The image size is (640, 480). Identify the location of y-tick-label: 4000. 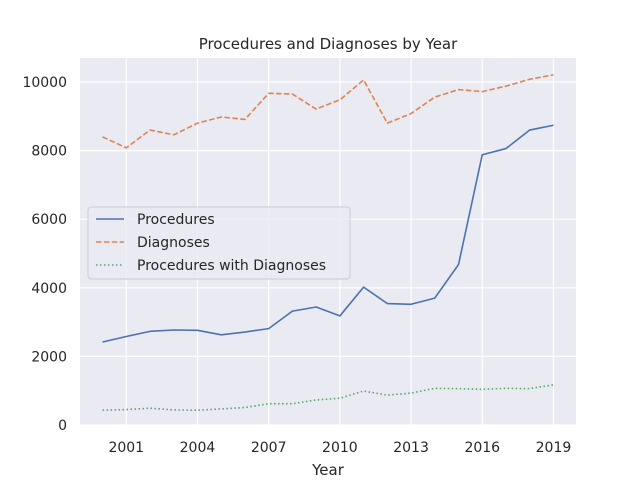
(49, 289).